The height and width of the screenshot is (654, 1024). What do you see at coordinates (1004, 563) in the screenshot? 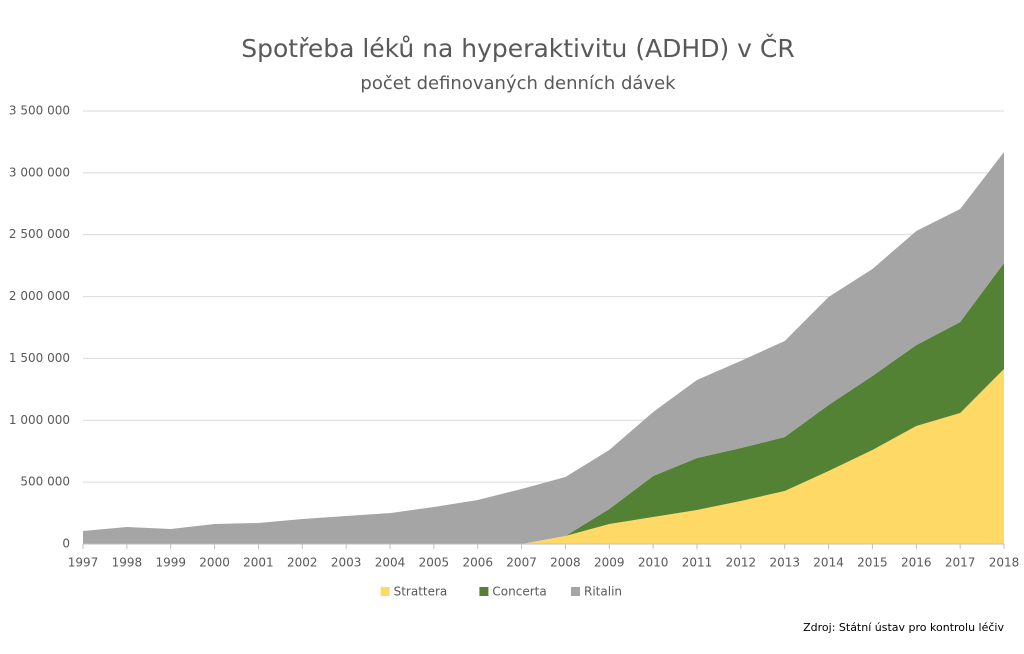
I see `x-tick-label: 2018` at bounding box center [1004, 563].